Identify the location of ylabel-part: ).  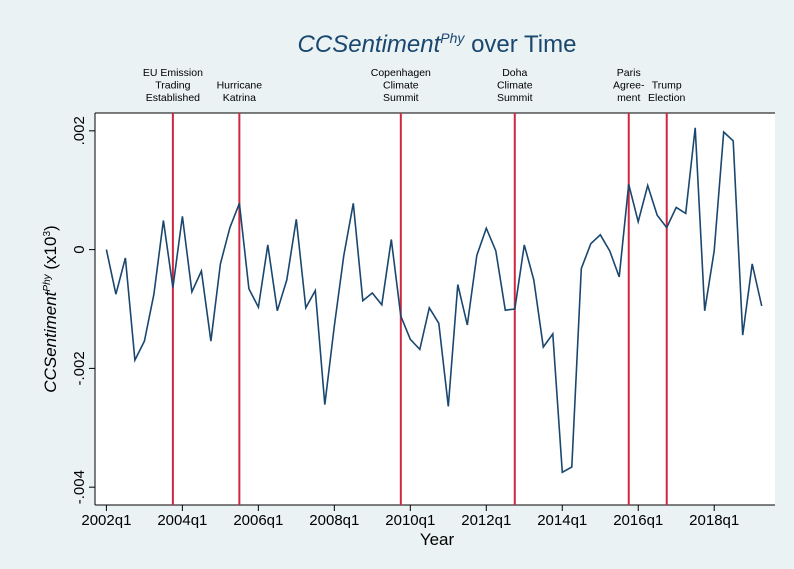
(50, 228).